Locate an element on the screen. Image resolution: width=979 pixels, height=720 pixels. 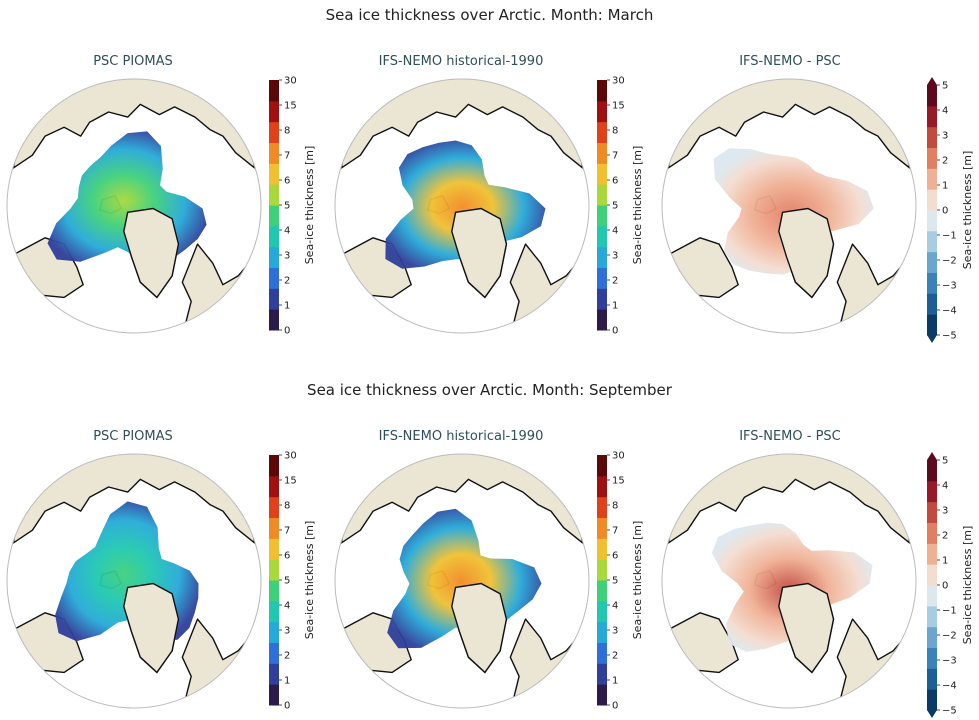
panel-title-september-difference: IFS-NEMO - PSC is located at coordinates (790, 436).